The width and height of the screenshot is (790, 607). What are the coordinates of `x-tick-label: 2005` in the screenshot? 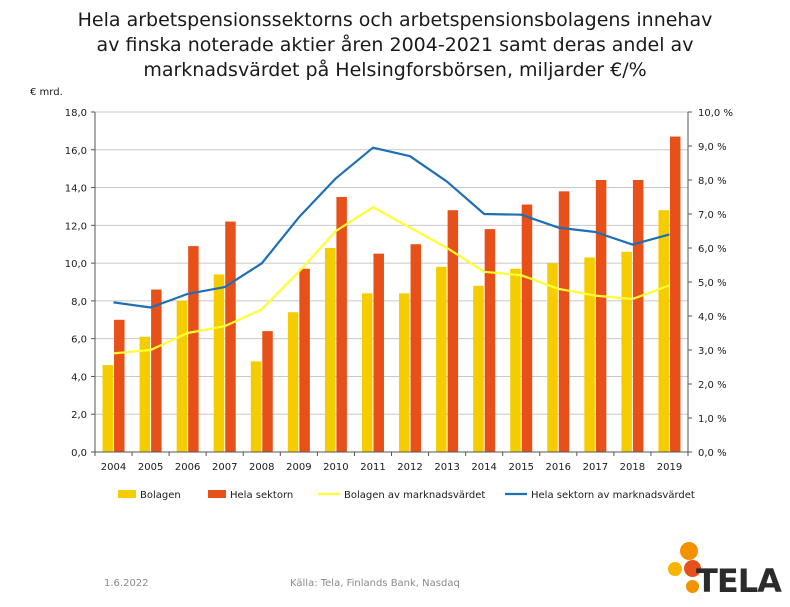 It's located at (150, 467).